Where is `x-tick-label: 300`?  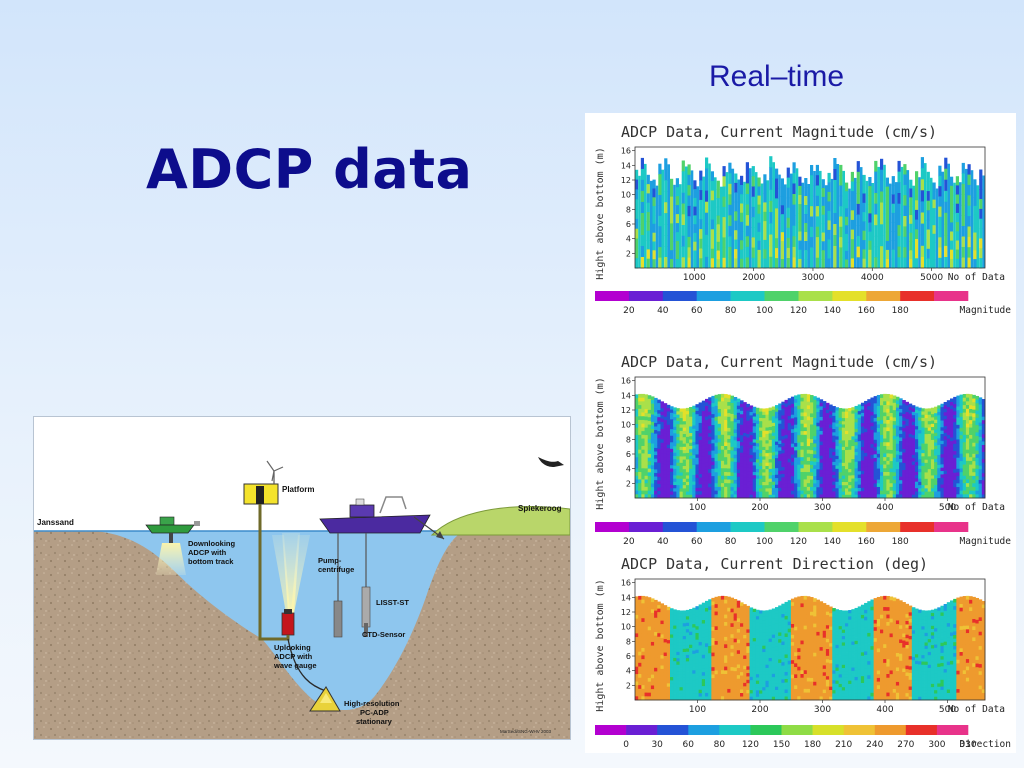
x-tick-label: 300 is located at coordinates (822, 508).